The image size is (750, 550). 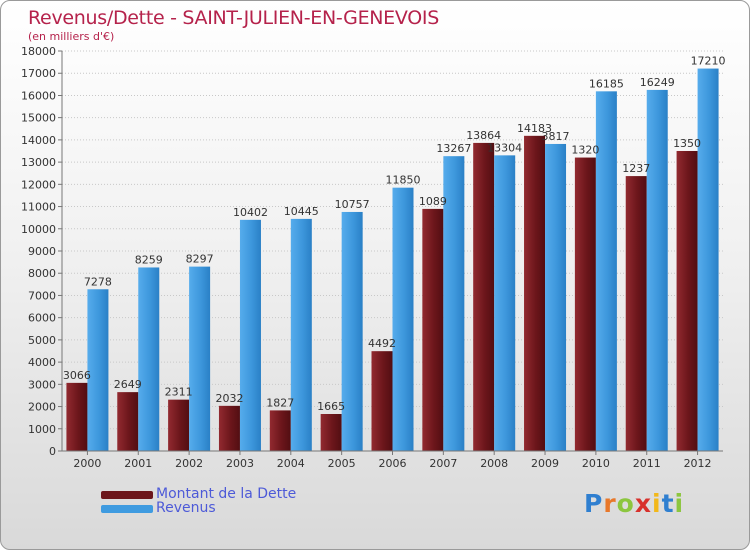 What do you see at coordinates (280, 430) in the screenshot?
I see `bar-dette-2004` at bounding box center [280, 430].